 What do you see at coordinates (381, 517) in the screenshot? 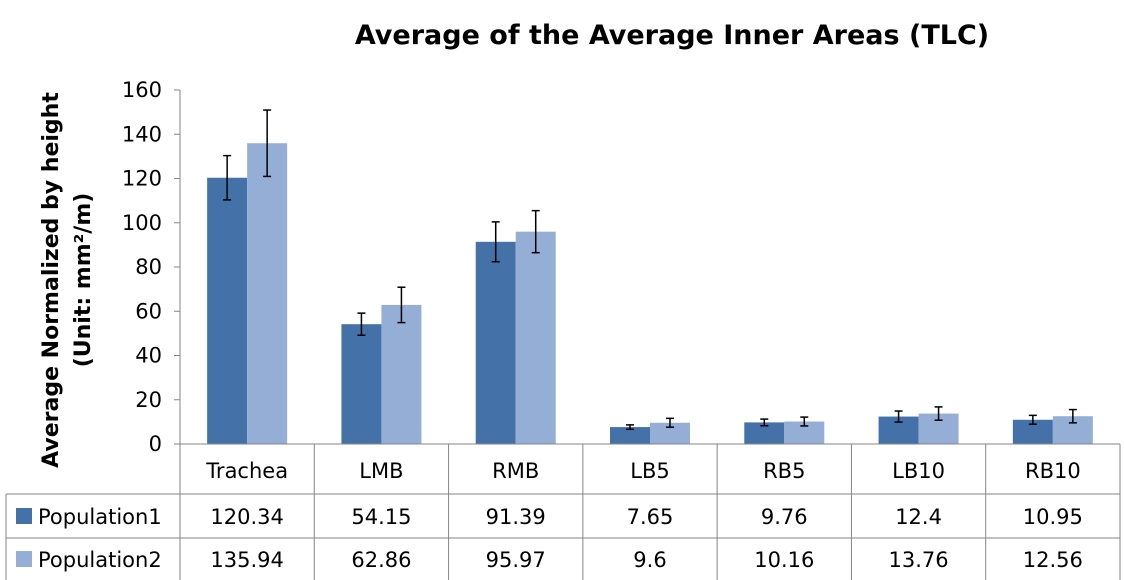
I see `data-table-cell: 54.15` at bounding box center [381, 517].